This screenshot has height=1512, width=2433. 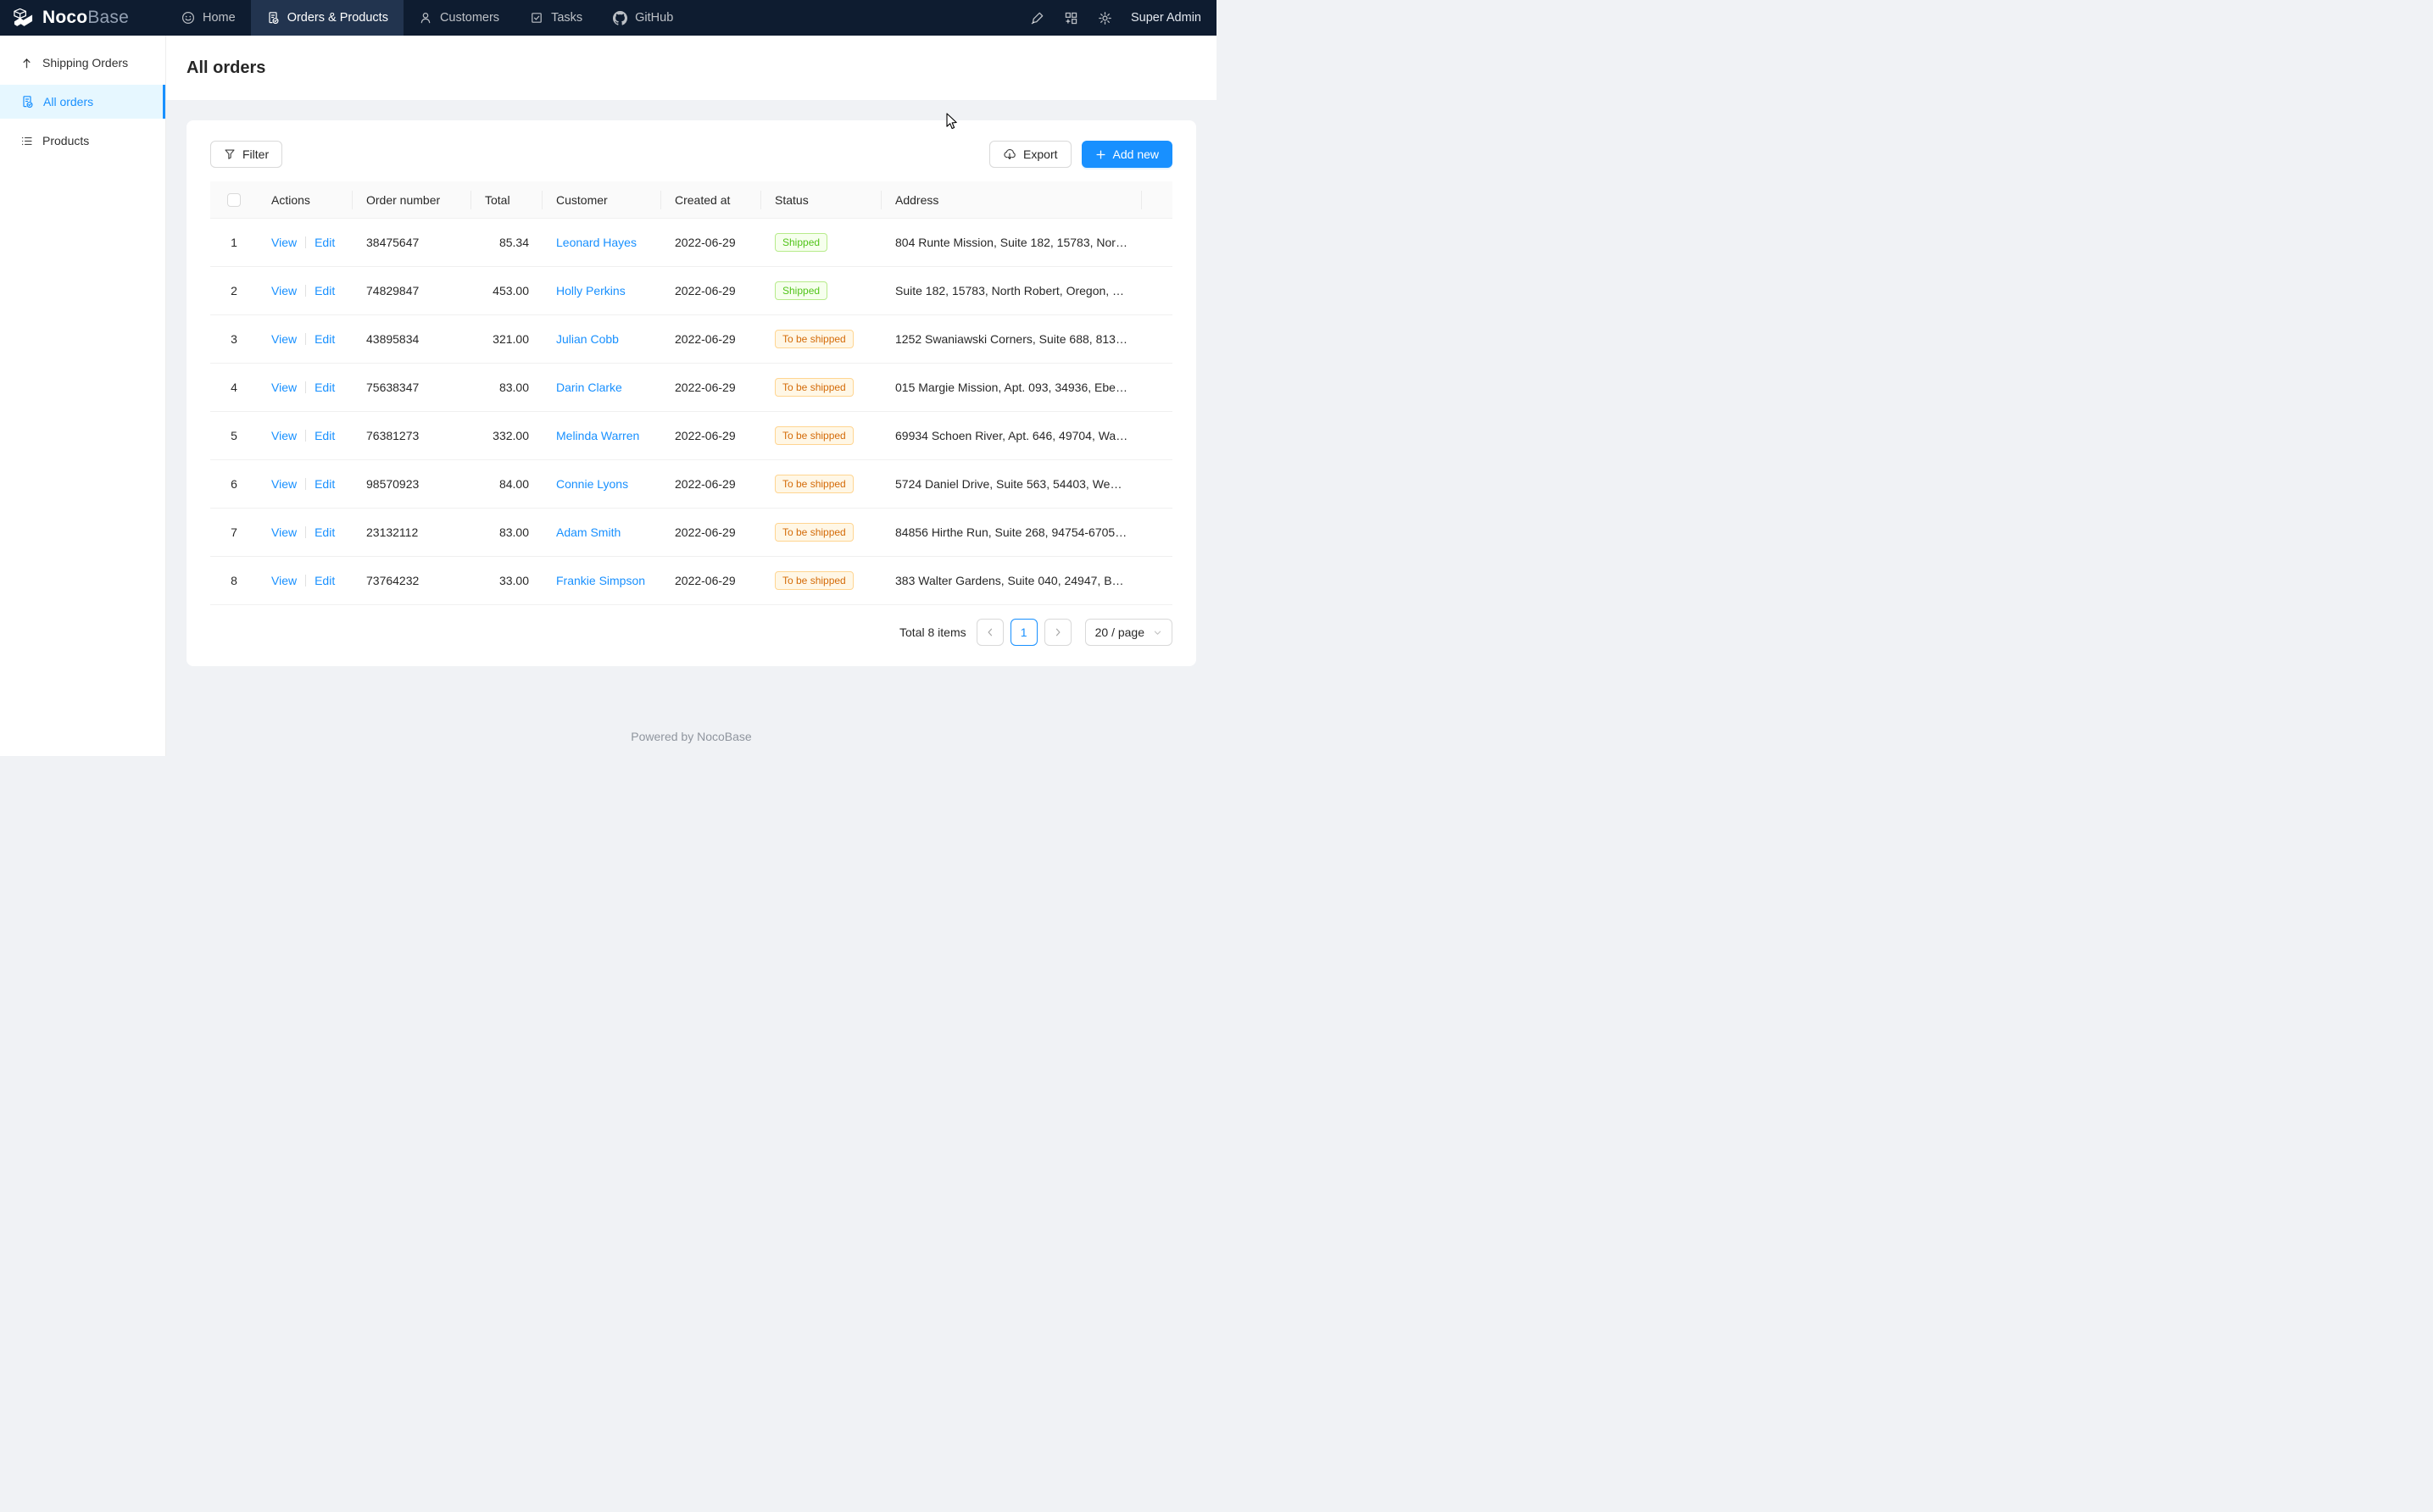 I want to click on plugin-manager-button, so click(x=1072, y=18).